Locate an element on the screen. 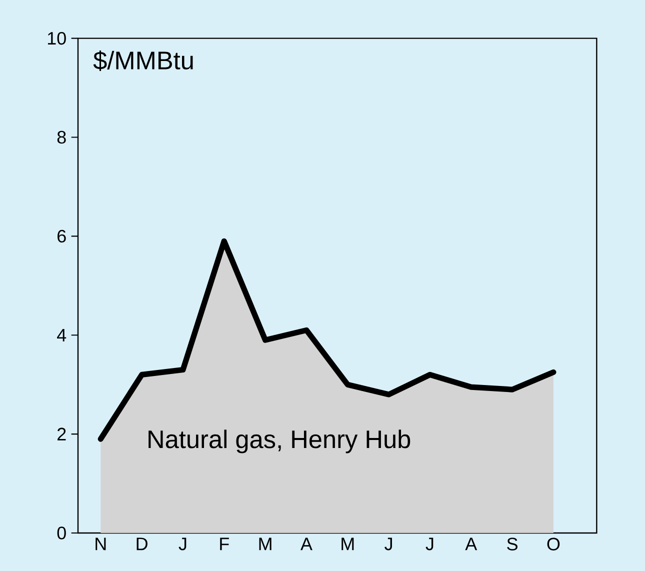  y-tick-label: 4 is located at coordinates (61, 335).